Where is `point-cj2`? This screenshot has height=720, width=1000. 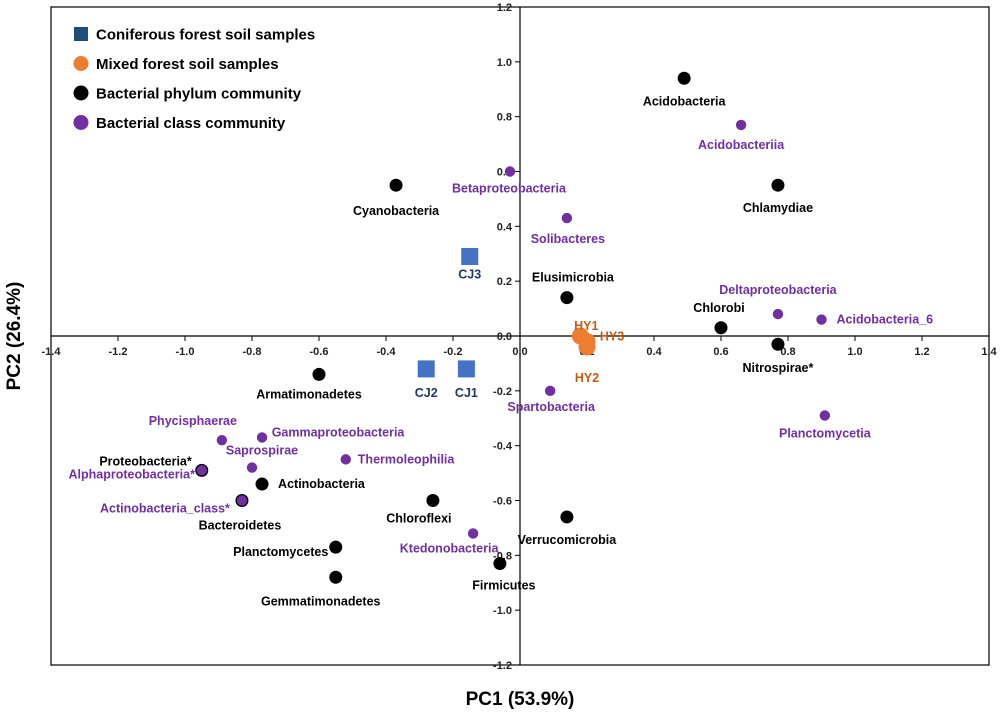
point-cj2 is located at coordinates (426, 369).